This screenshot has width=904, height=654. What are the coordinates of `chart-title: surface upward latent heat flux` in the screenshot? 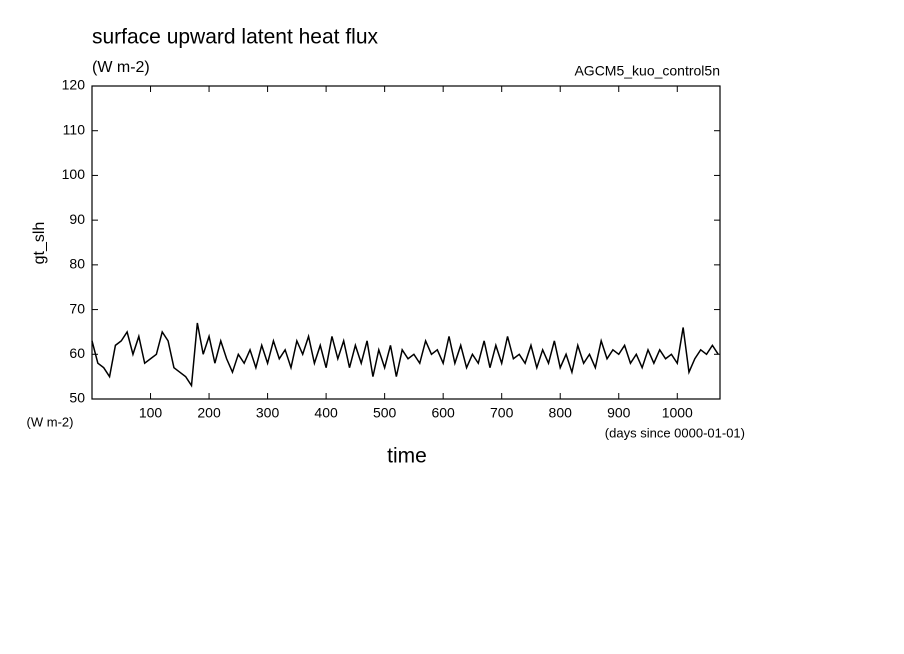 It's located at (235, 37).